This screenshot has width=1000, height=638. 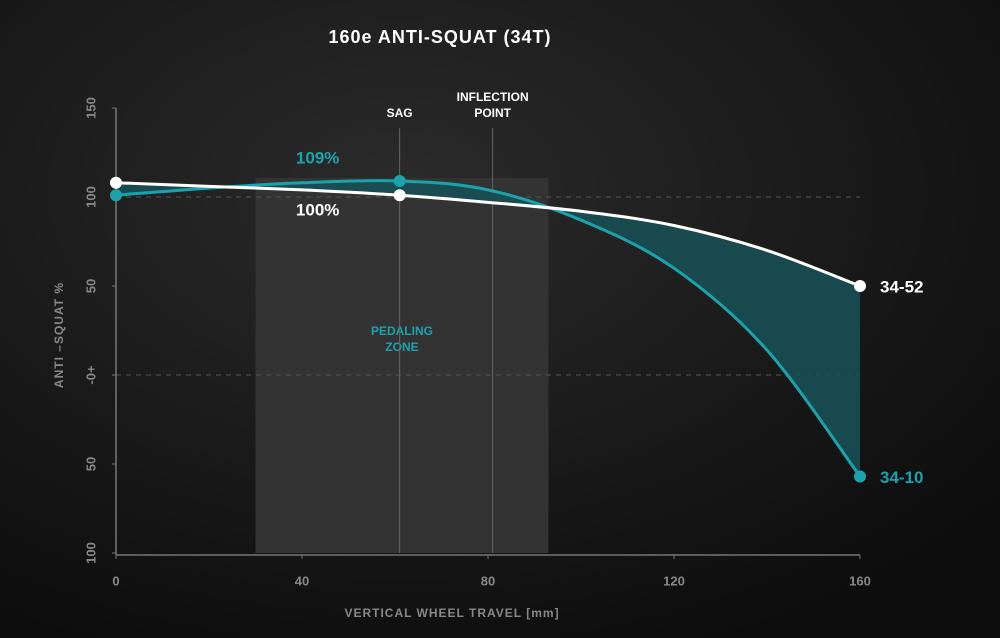 I want to click on chart-title: 160e ANTI-SQUAT (34T), so click(x=439, y=37).